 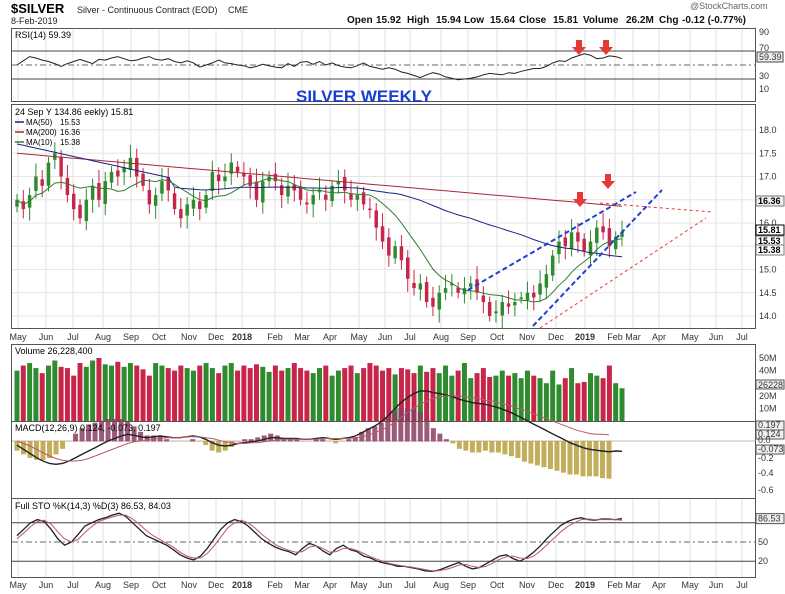 What do you see at coordinates (764, 89) in the screenshot?
I see `rsi-tick: 10` at bounding box center [764, 89].